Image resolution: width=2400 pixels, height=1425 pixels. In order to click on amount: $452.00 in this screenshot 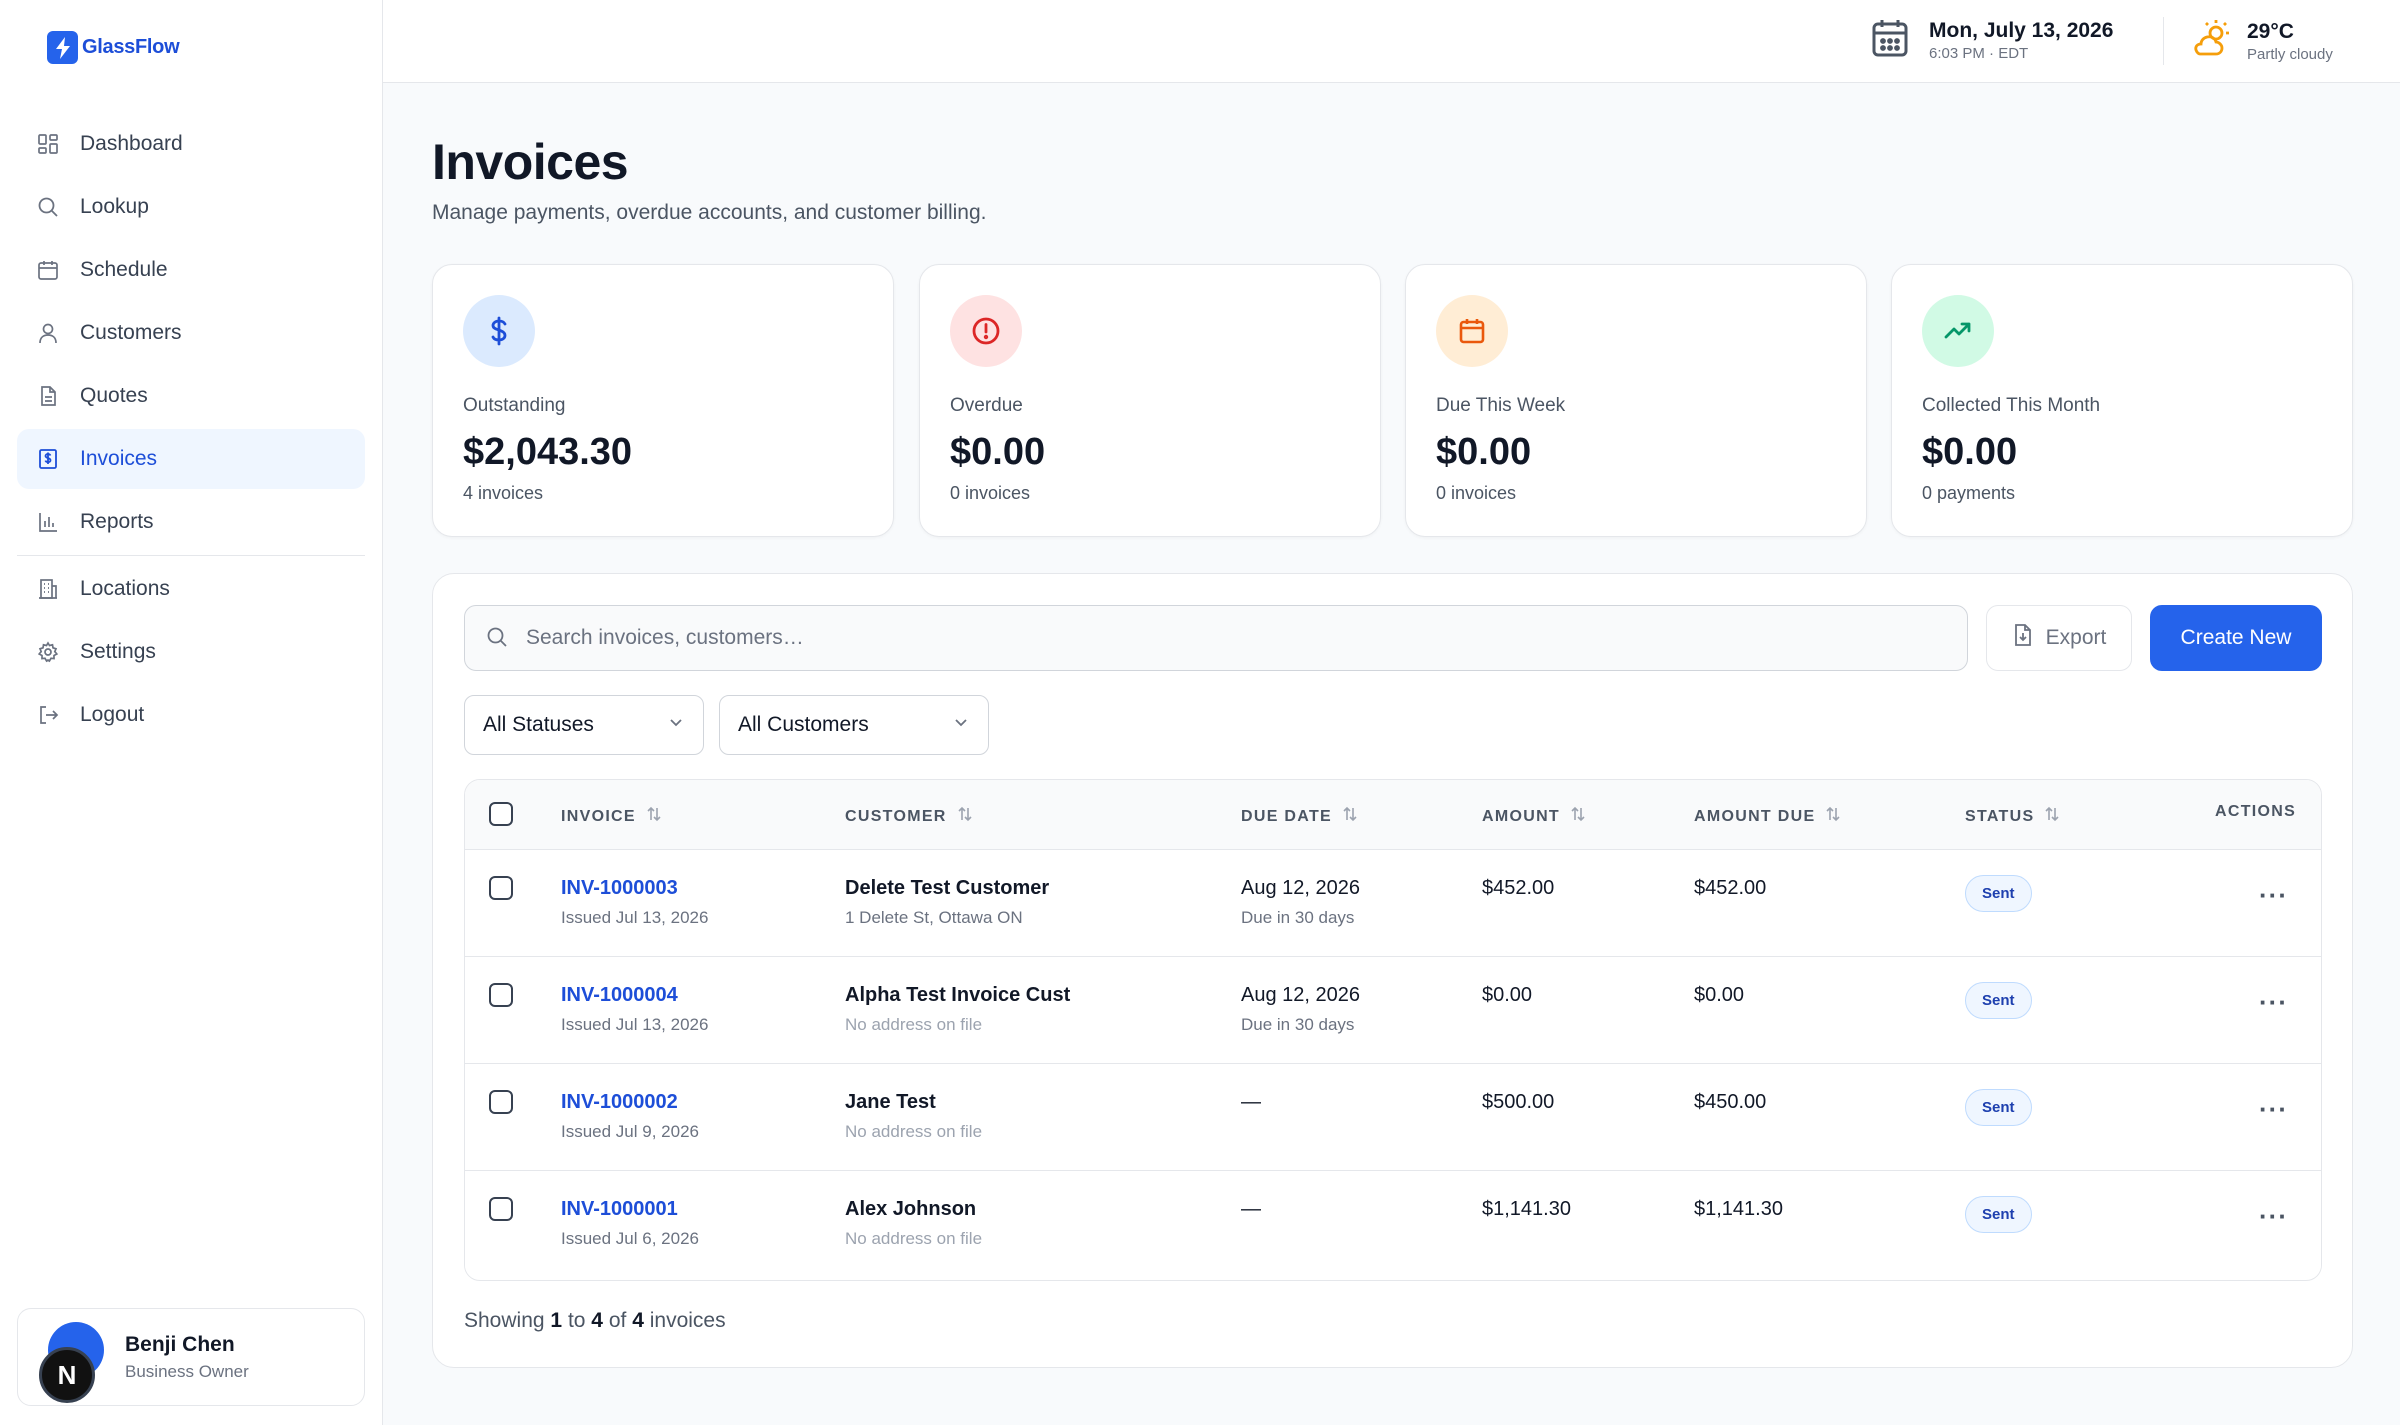, I will do `click(1518, 888)`.